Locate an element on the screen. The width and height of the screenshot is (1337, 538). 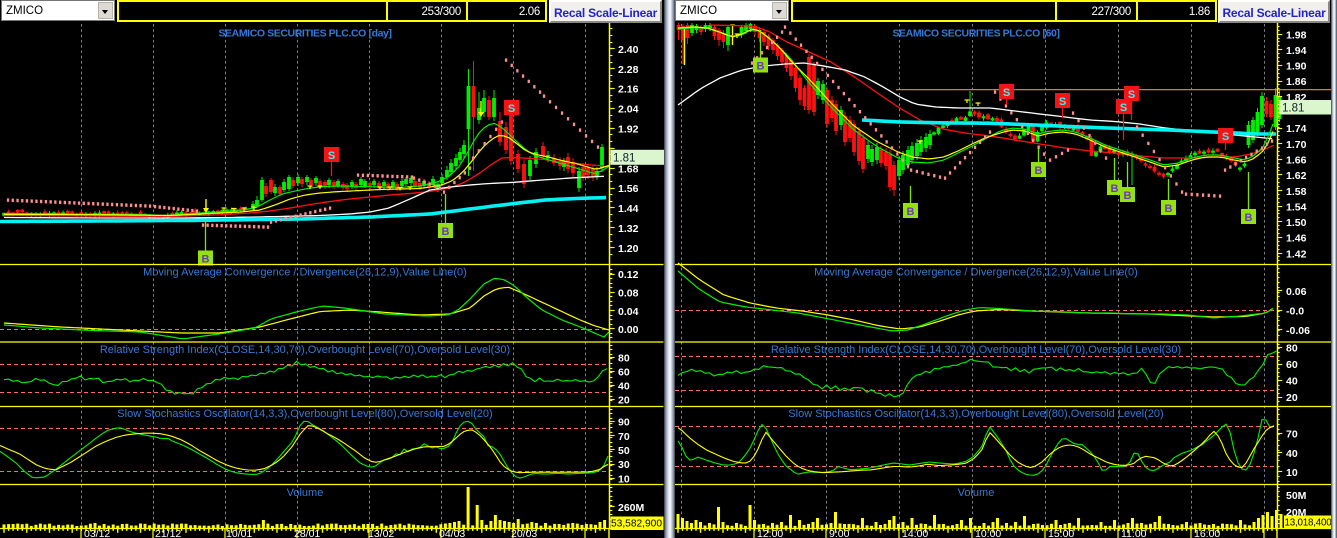
svg-text: 1.62 is located at coordinates (1296, 176).